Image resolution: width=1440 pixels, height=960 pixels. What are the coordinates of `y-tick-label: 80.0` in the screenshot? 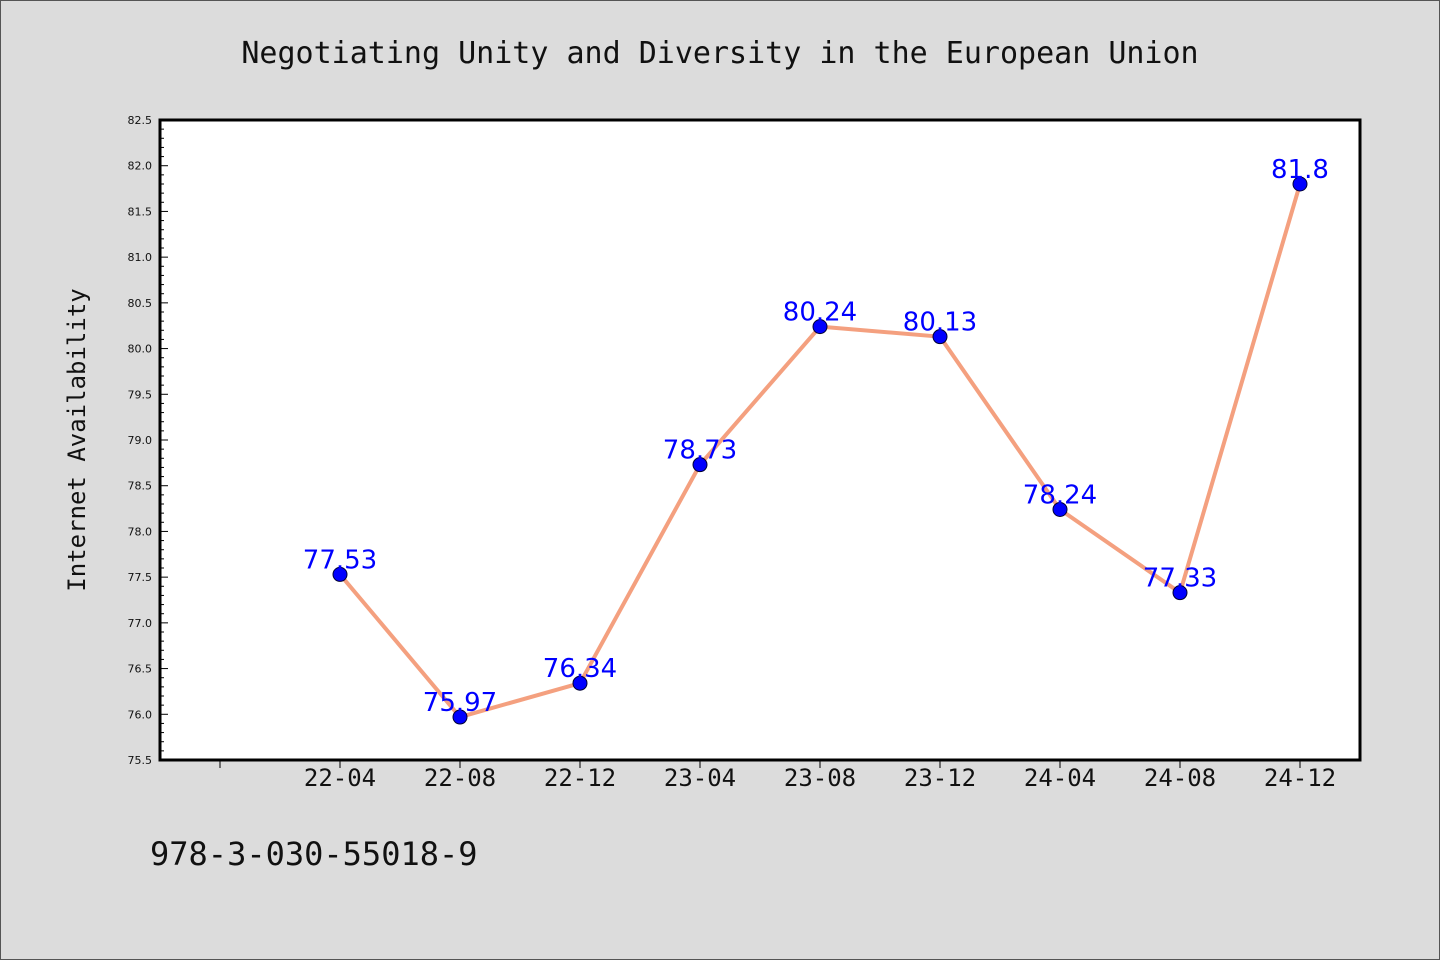 It's located at (140, 349).